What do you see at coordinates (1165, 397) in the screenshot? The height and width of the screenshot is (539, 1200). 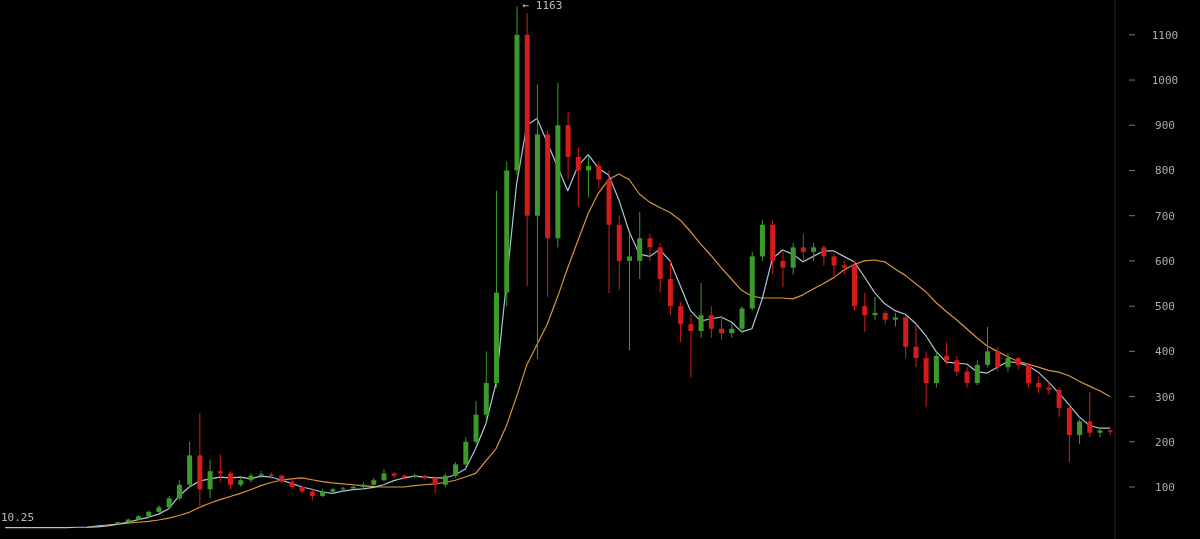 I see `y-tick-label: 300` at bounding box center [1165, 397].